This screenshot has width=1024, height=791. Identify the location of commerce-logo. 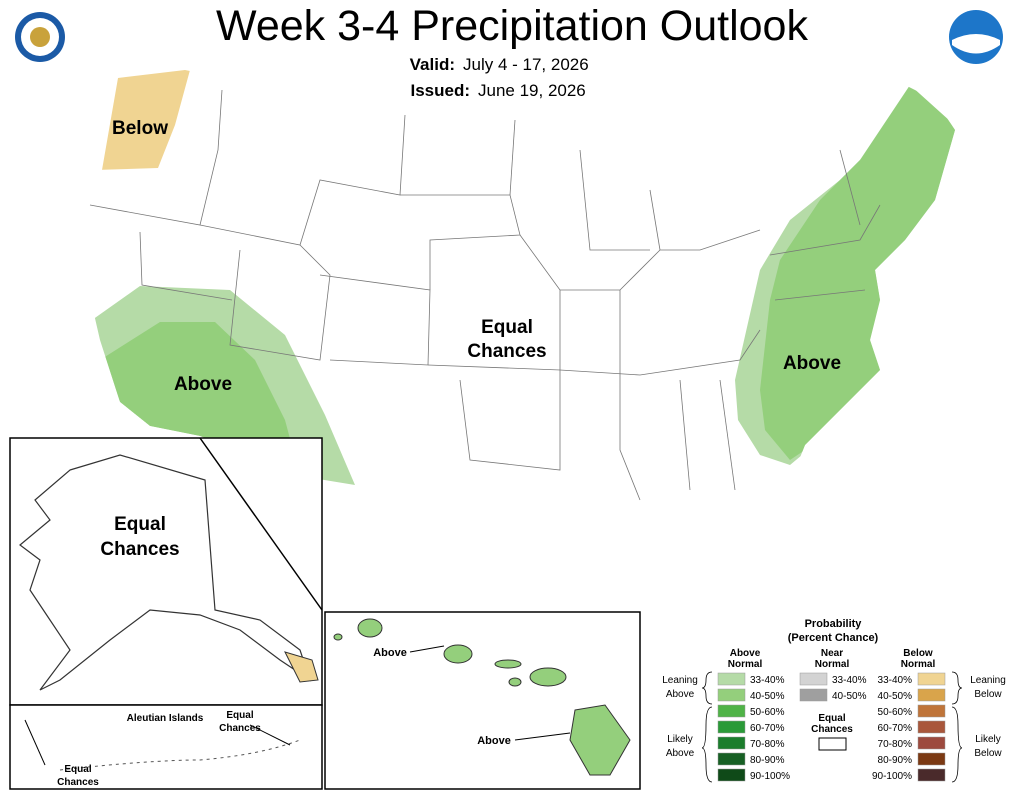
(40, 37).